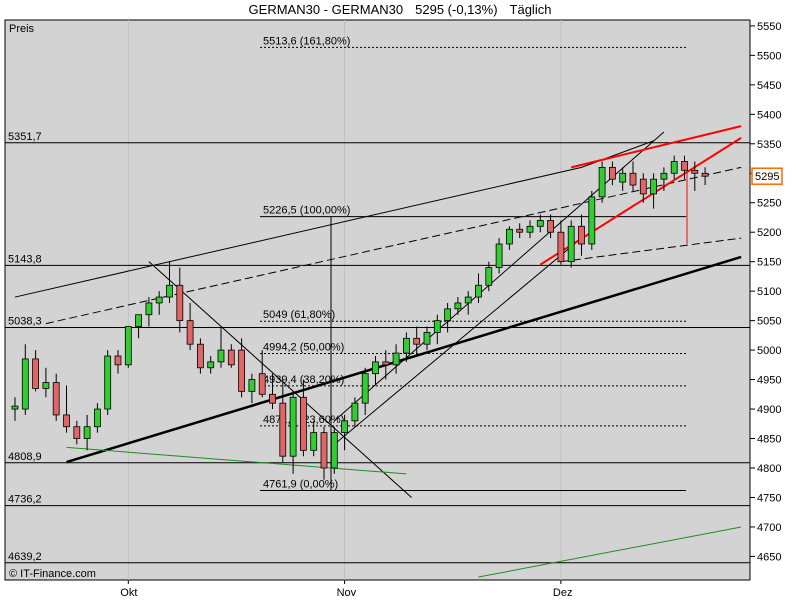  Describe the element at coordinates (769, 145) in the screenshot. I see `y-tick-label: 5350` at that location.